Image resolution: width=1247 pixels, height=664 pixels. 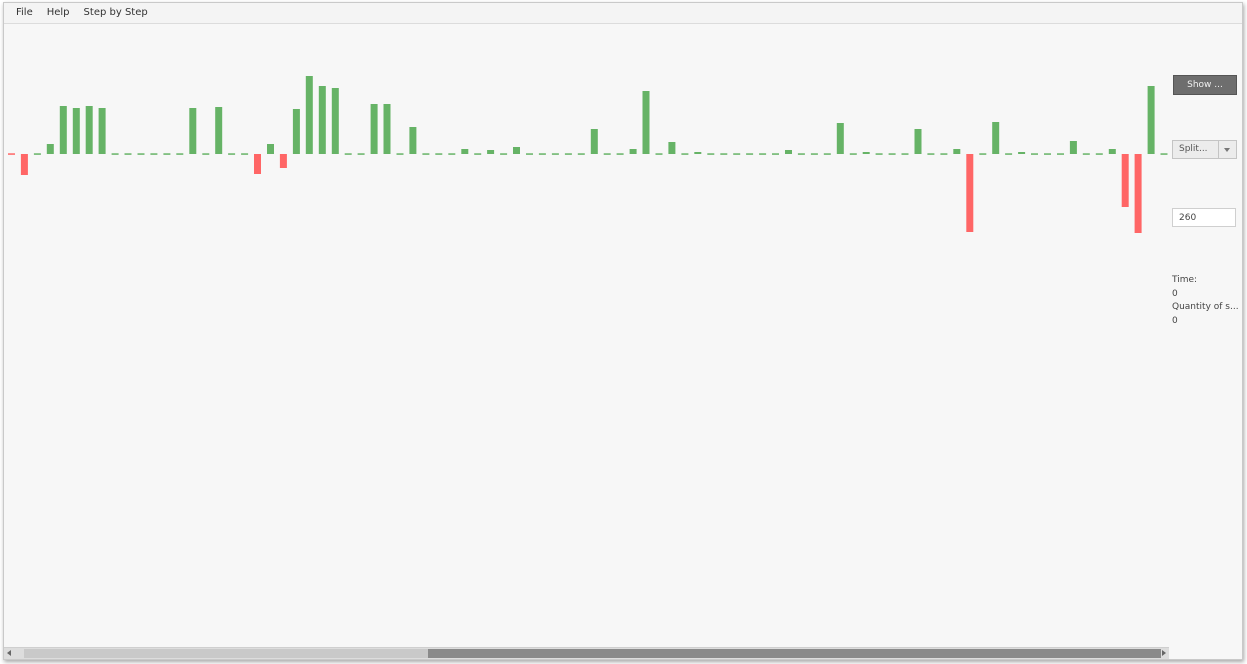 I want to click on menu-bar: File Help Step by Step, so click(x=623, y=13).